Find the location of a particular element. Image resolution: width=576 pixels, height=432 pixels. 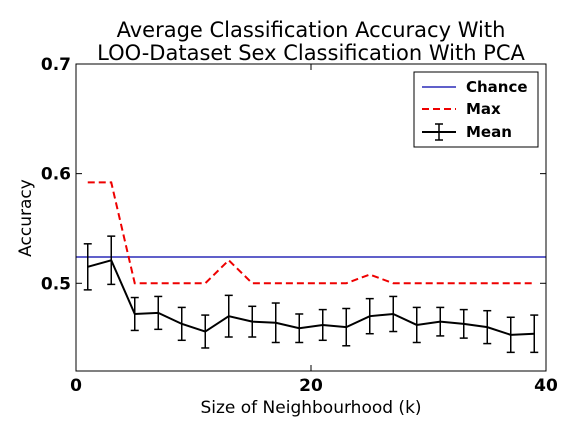

x-tick-label: 0 is located at coordinates (76, 386).